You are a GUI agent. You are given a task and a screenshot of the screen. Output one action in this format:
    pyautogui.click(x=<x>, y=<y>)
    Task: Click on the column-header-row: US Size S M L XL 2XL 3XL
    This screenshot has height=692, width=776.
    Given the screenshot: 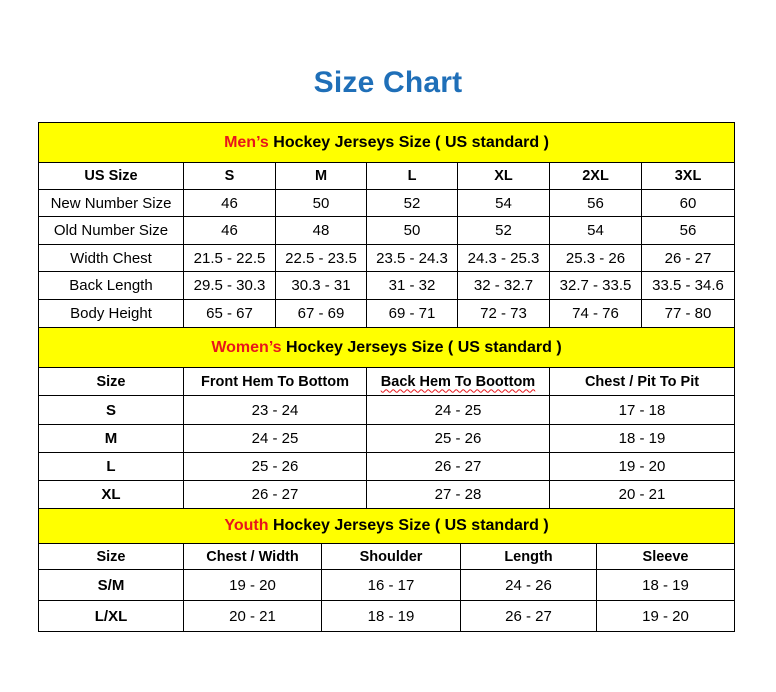 What is the action you would take?
    pyautogui.click(x=387, y=176)
    